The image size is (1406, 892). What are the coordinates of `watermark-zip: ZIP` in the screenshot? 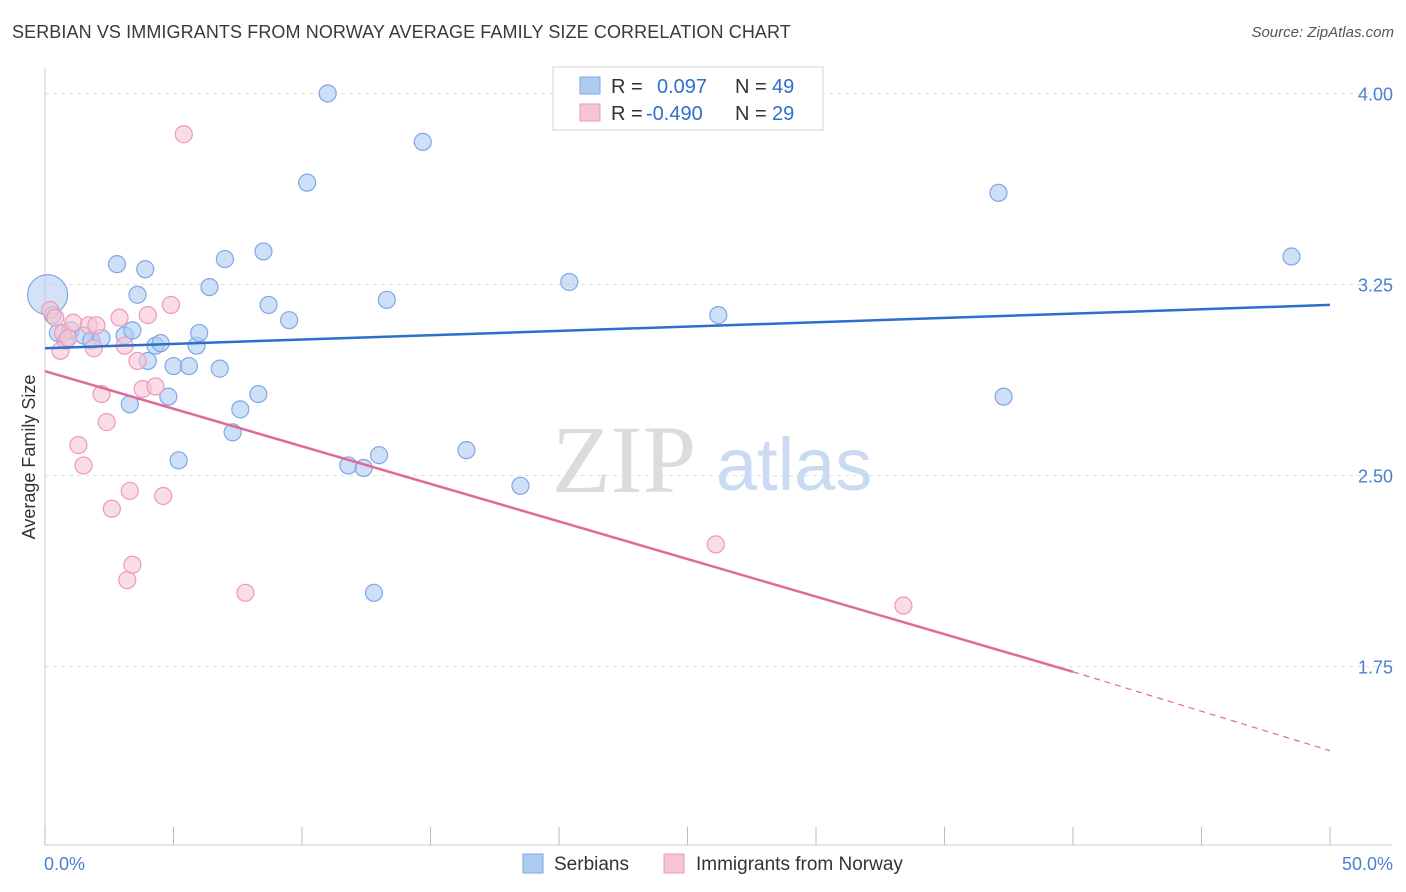 It's located at (624, 459).